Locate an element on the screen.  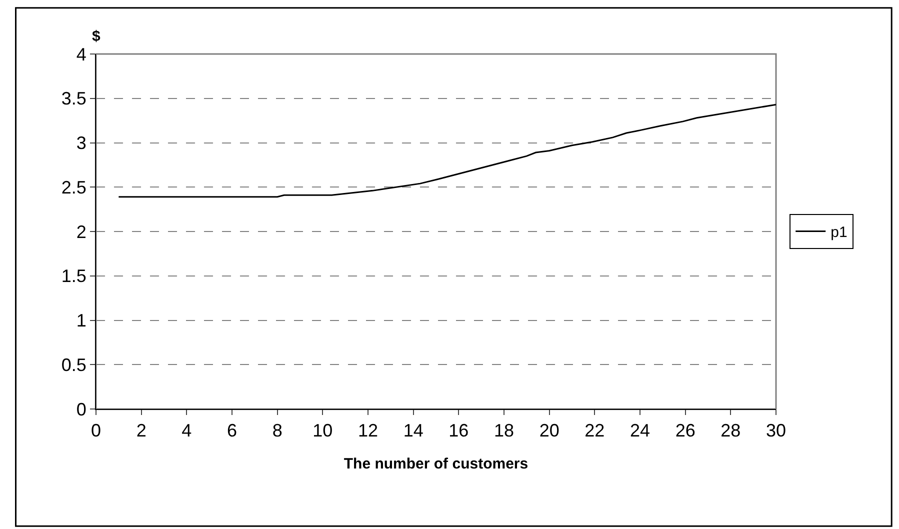
line-series is located at coordinates (447, 151).